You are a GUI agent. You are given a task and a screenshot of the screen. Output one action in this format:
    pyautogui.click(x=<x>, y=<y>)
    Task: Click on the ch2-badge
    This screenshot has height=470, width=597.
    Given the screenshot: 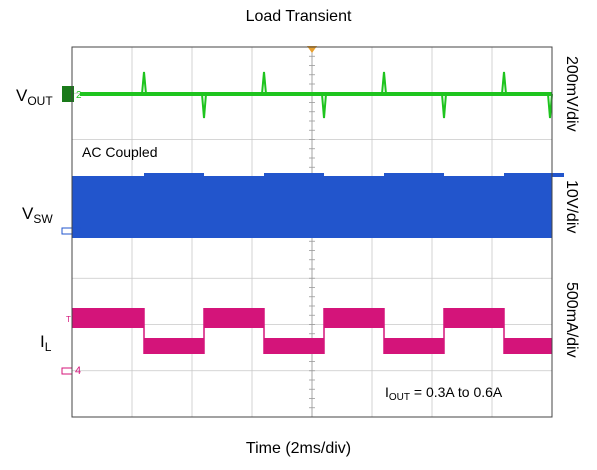 What is the action you would take?
    pyautogui.click(x=68, y=94)
    